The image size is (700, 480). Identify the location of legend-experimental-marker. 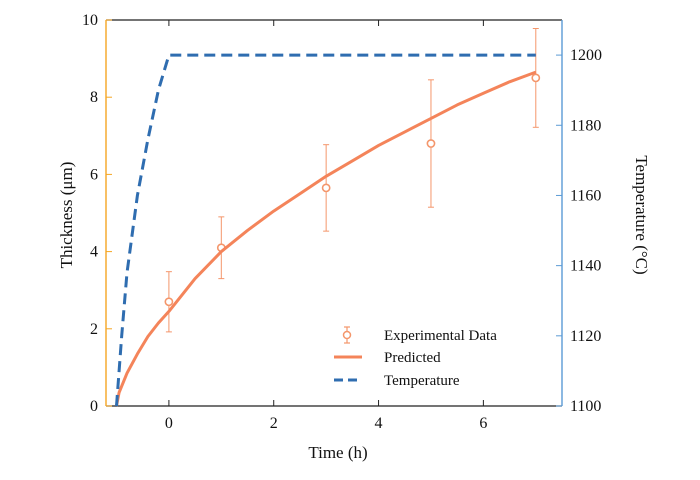
(347, 335).